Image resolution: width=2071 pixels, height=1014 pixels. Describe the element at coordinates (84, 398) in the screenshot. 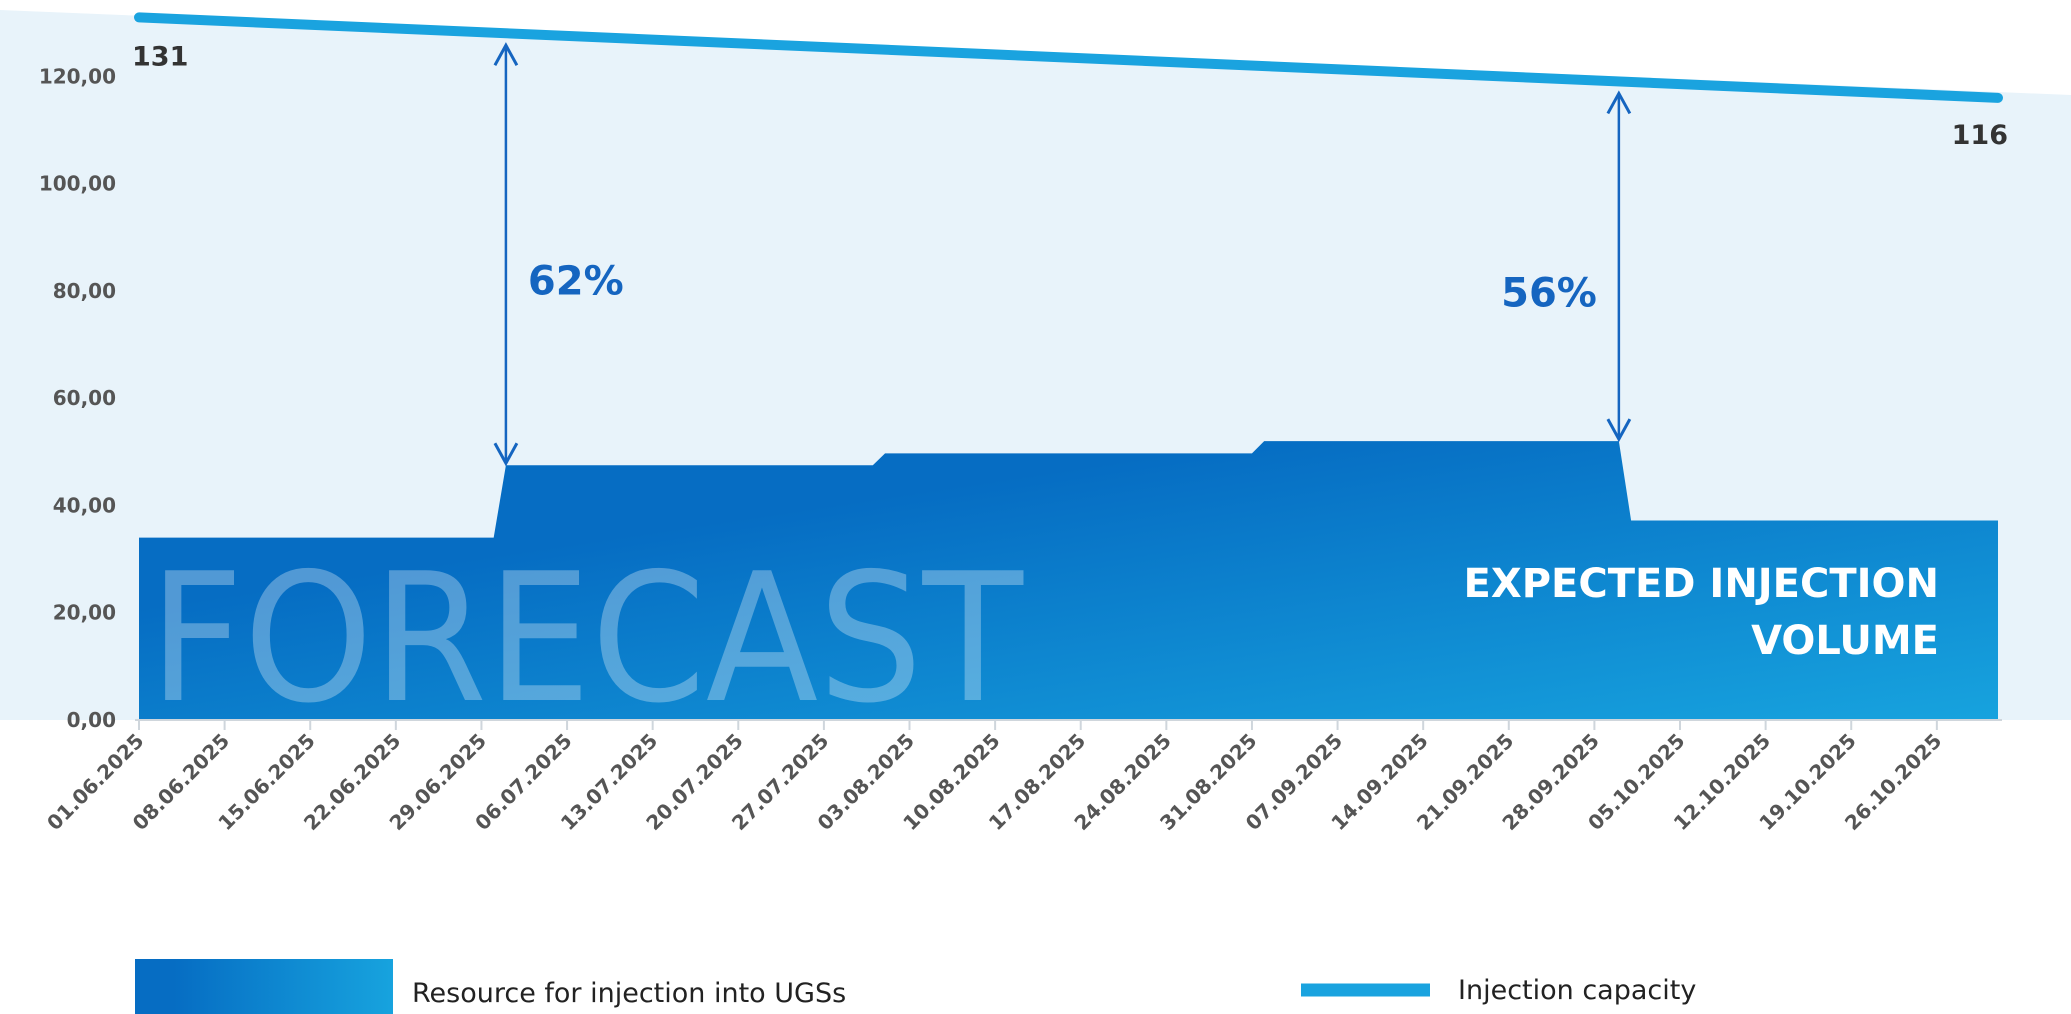

I see `y-tick-label: 60,00` at that location.